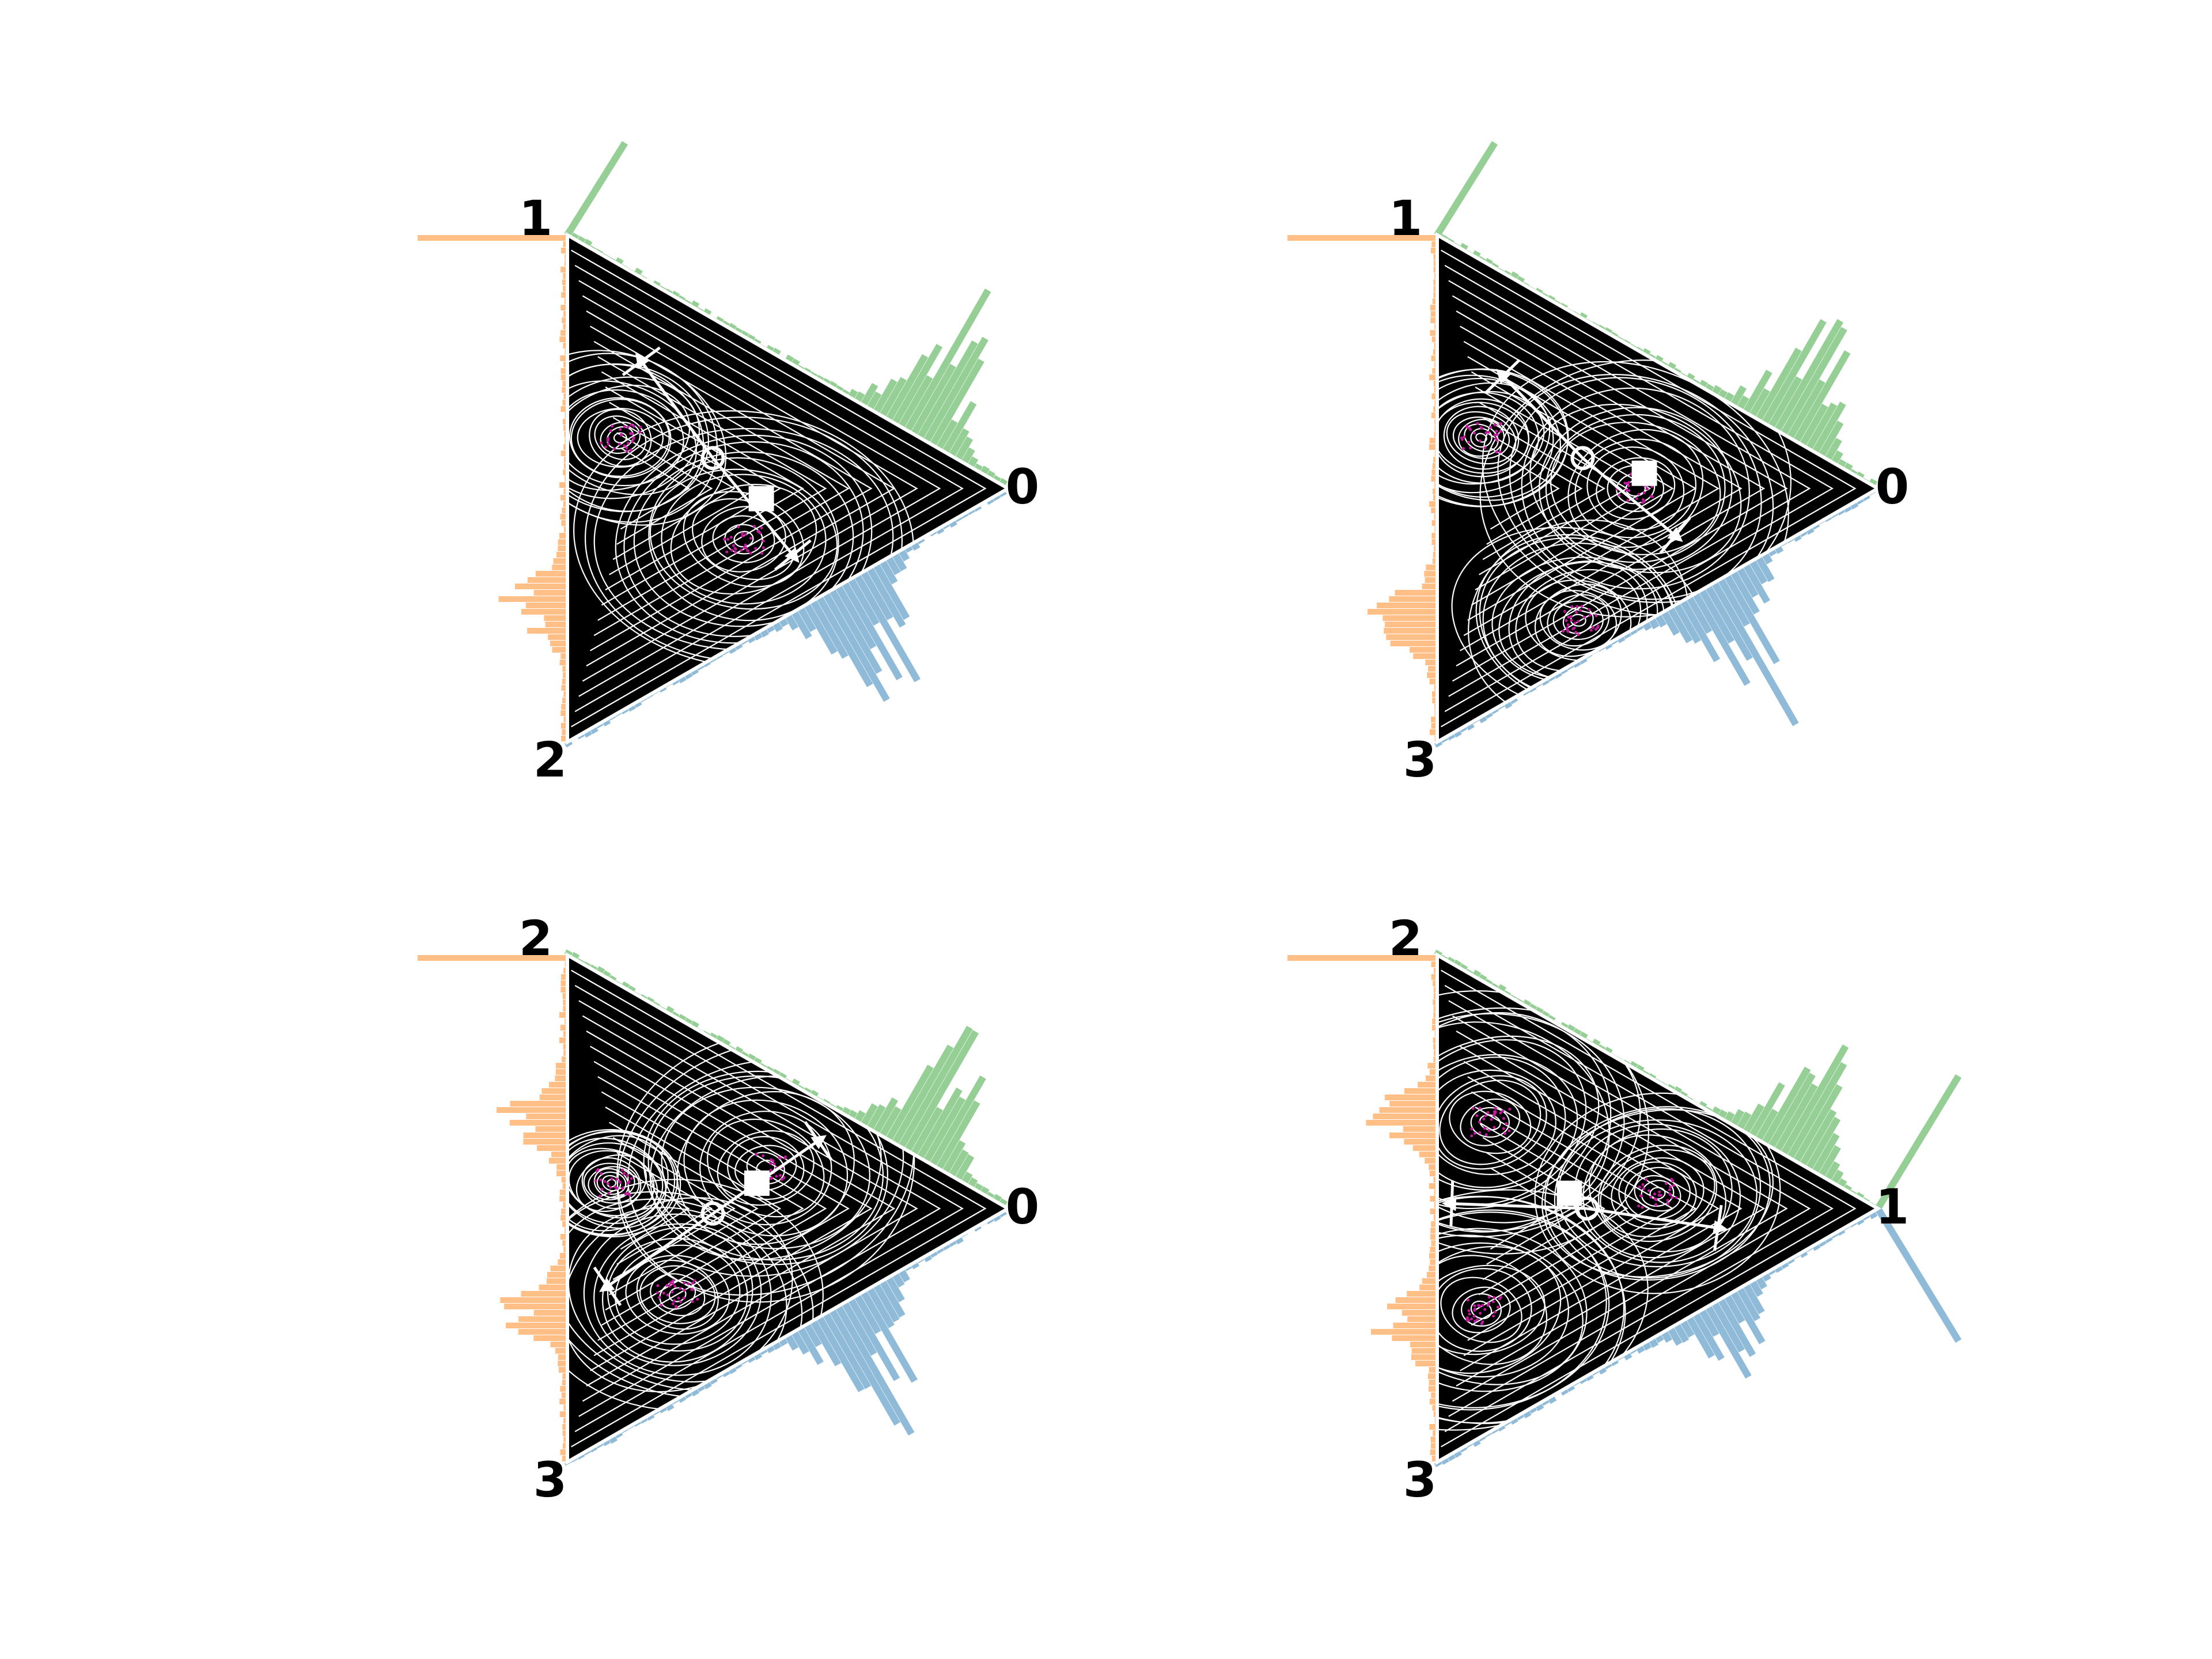  What do you see at coordinates (1405, 218) in the screenshot?
I see `vertex-label-top: 1` at bounding box center [1405, 218].